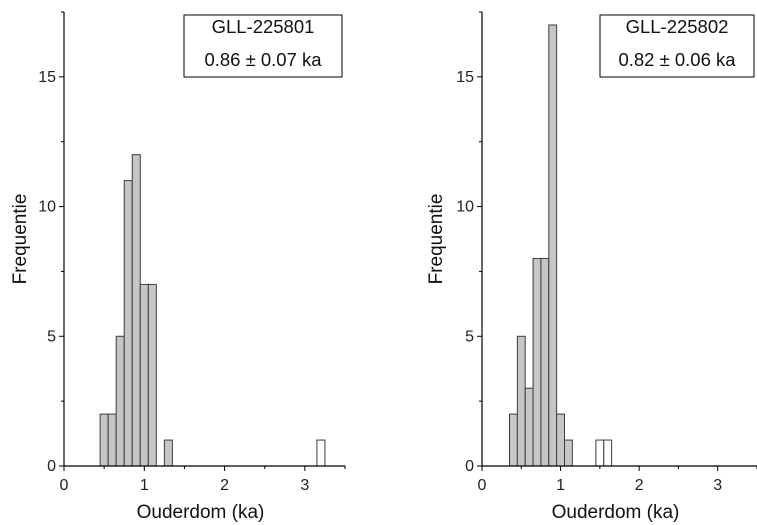 This screenshot has height=525, width=757. I want to click on legend-sample-id: GLL-225801, so click(263, 26).